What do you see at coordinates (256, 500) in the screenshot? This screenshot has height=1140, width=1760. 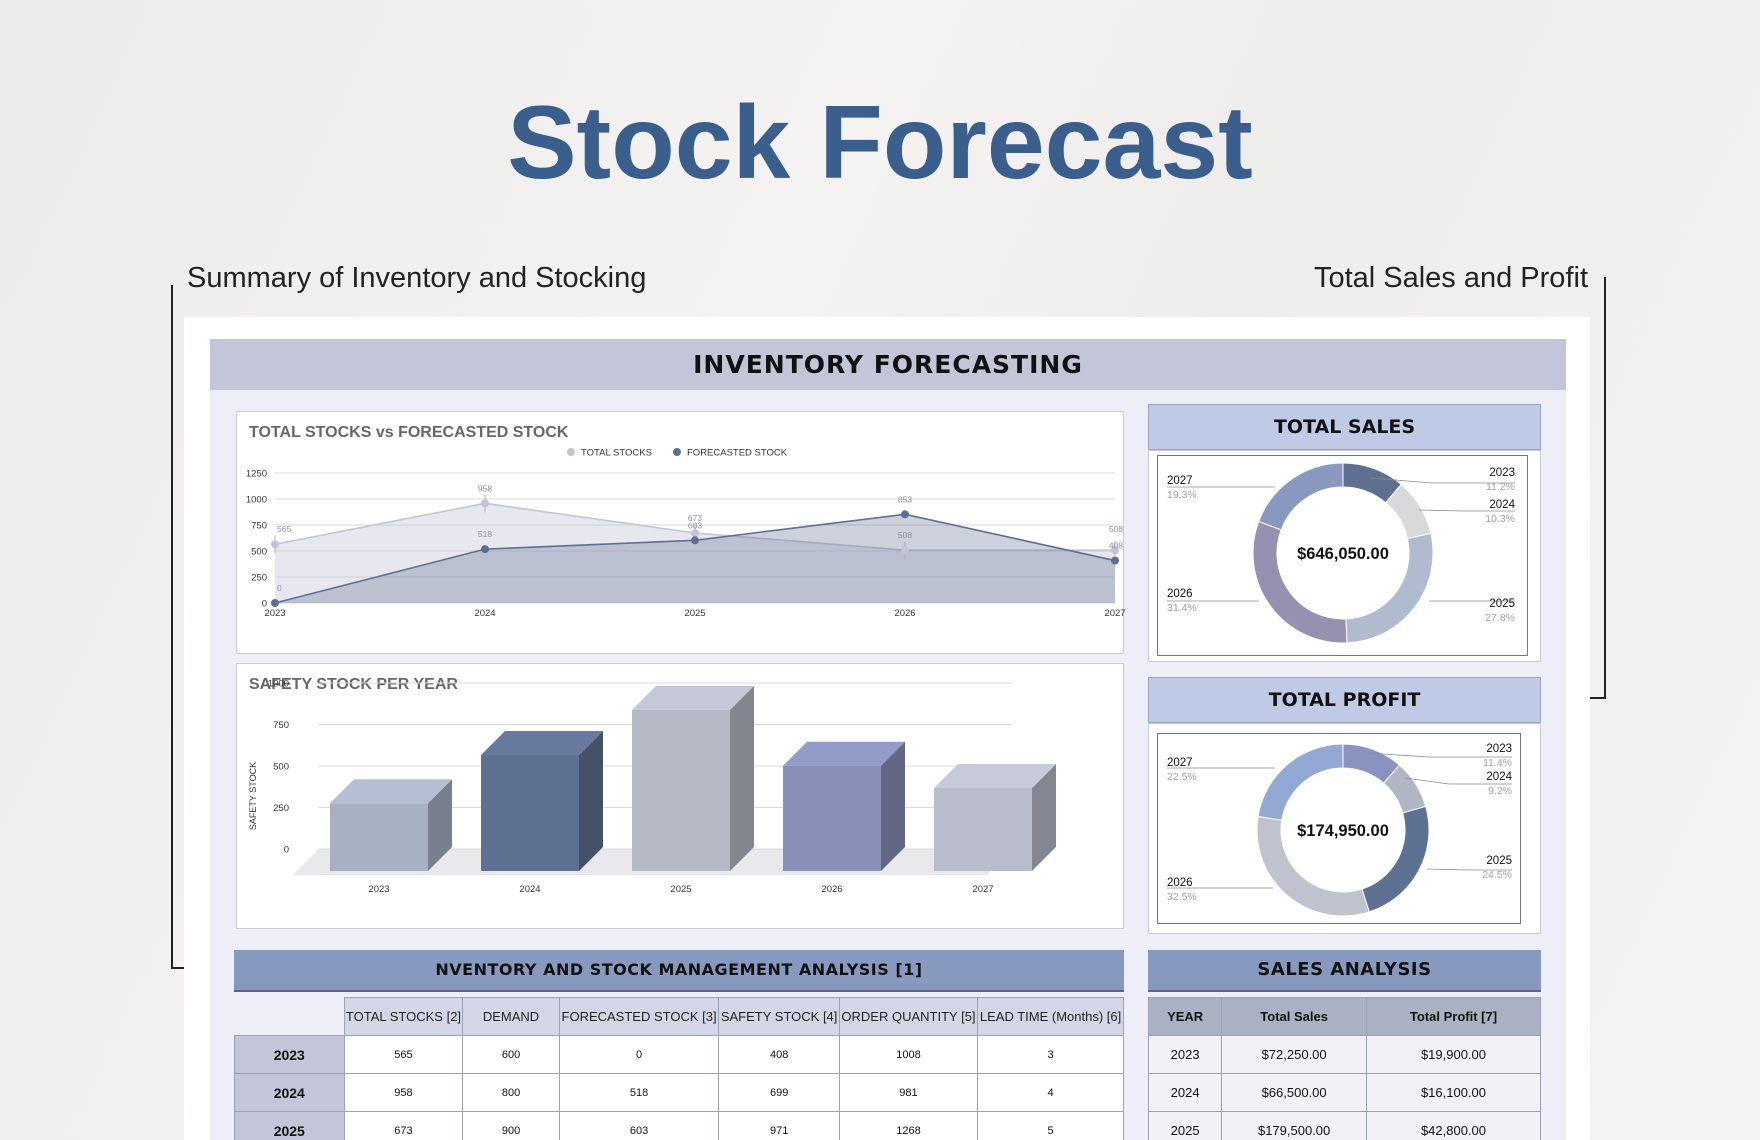 I see `y-tick-label: 1000` at bounding box center [256, 500].